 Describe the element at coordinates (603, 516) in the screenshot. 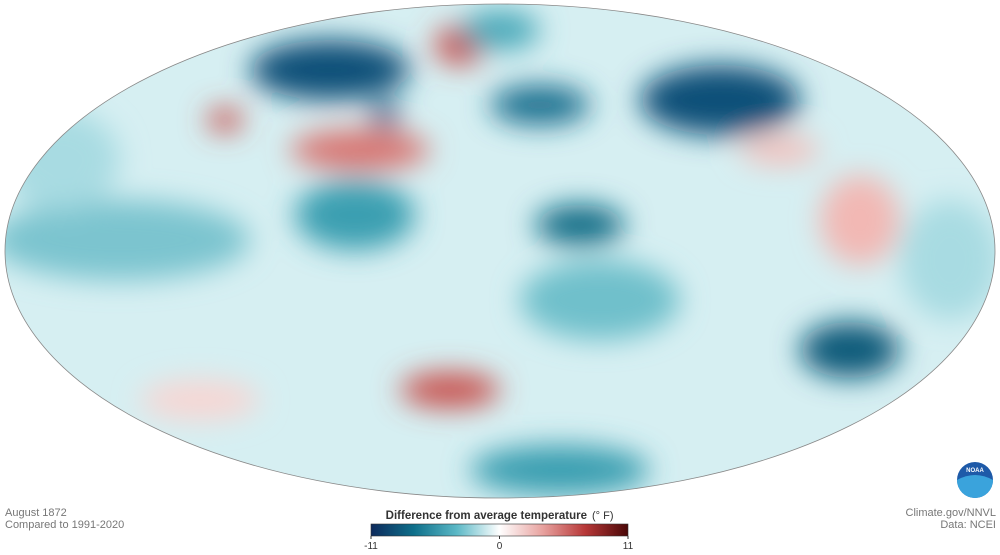

I see `legend-unit: (° F)` at that location.